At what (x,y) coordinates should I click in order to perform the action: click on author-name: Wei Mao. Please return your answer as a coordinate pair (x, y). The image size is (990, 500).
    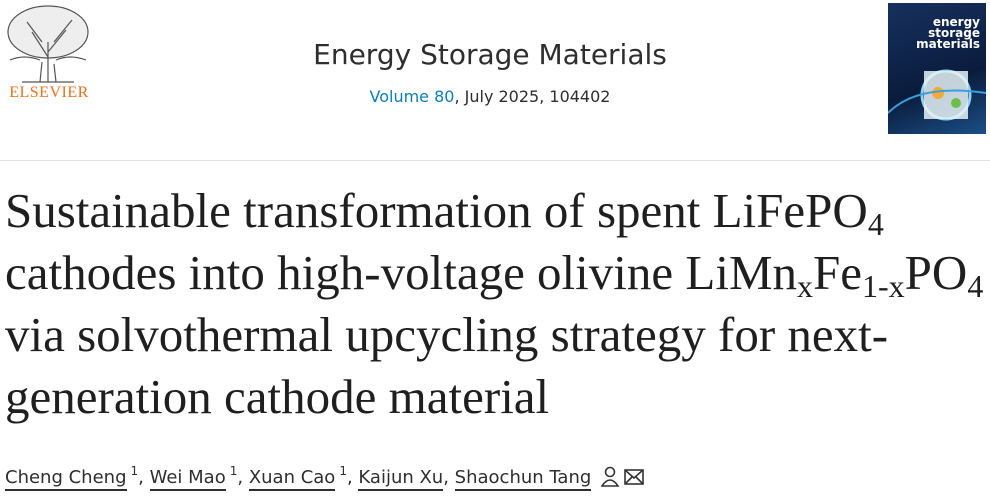
    Looking at the image, I should click on (187, 478).